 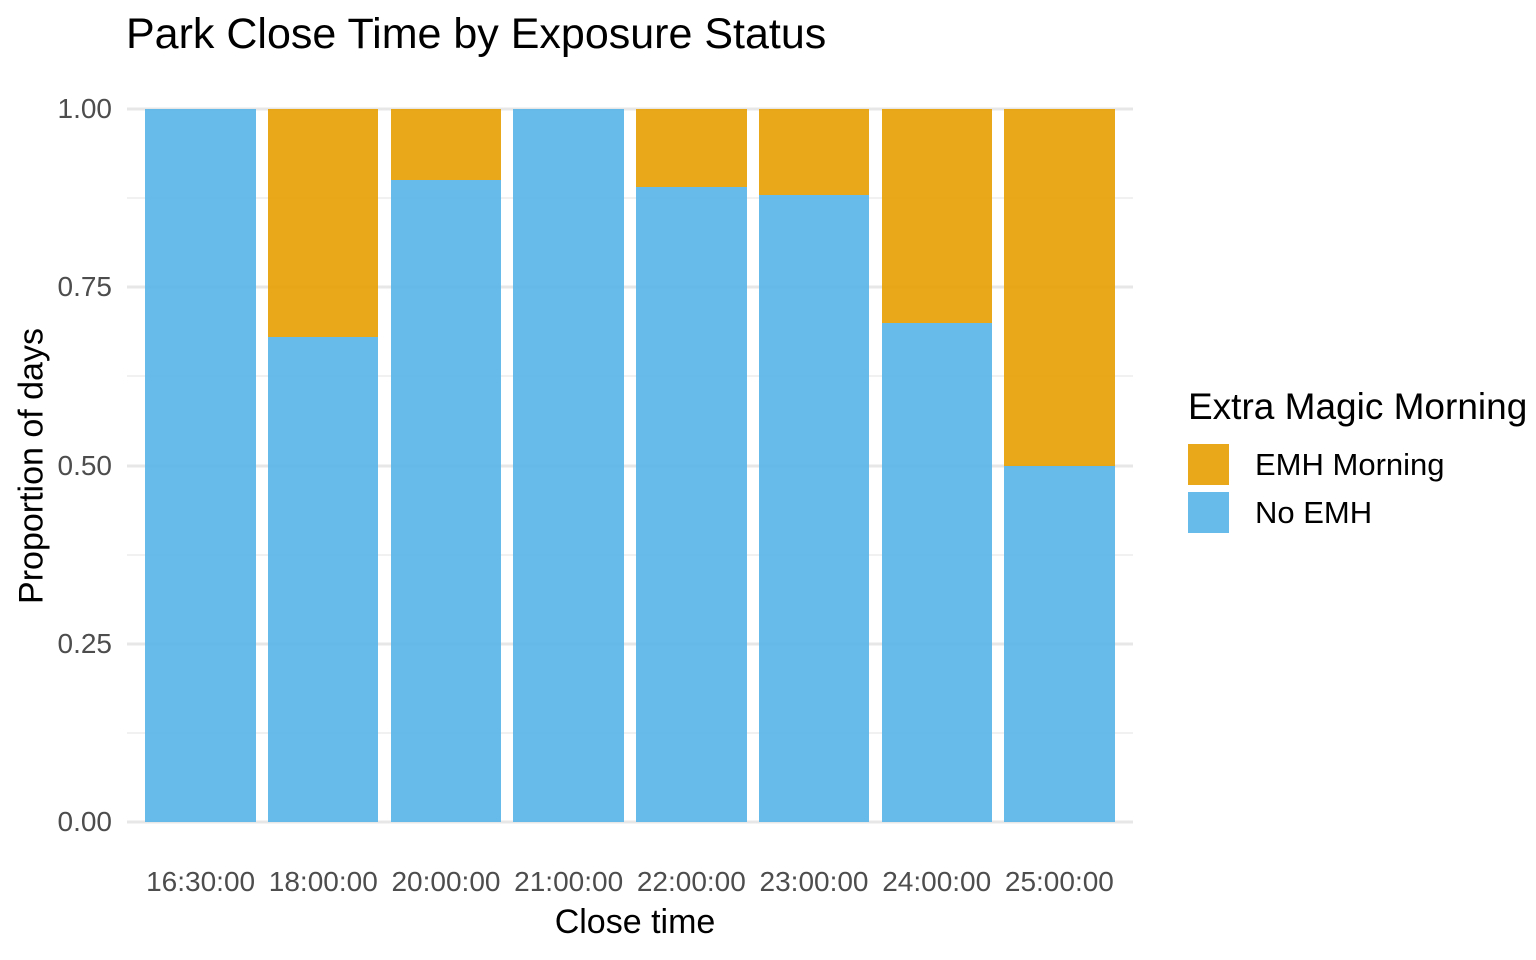 What do you see at coordinates (31, 466) in the screenshot?
I see `y-axis-title: Proportion of days` at bounding box center [31, 466].